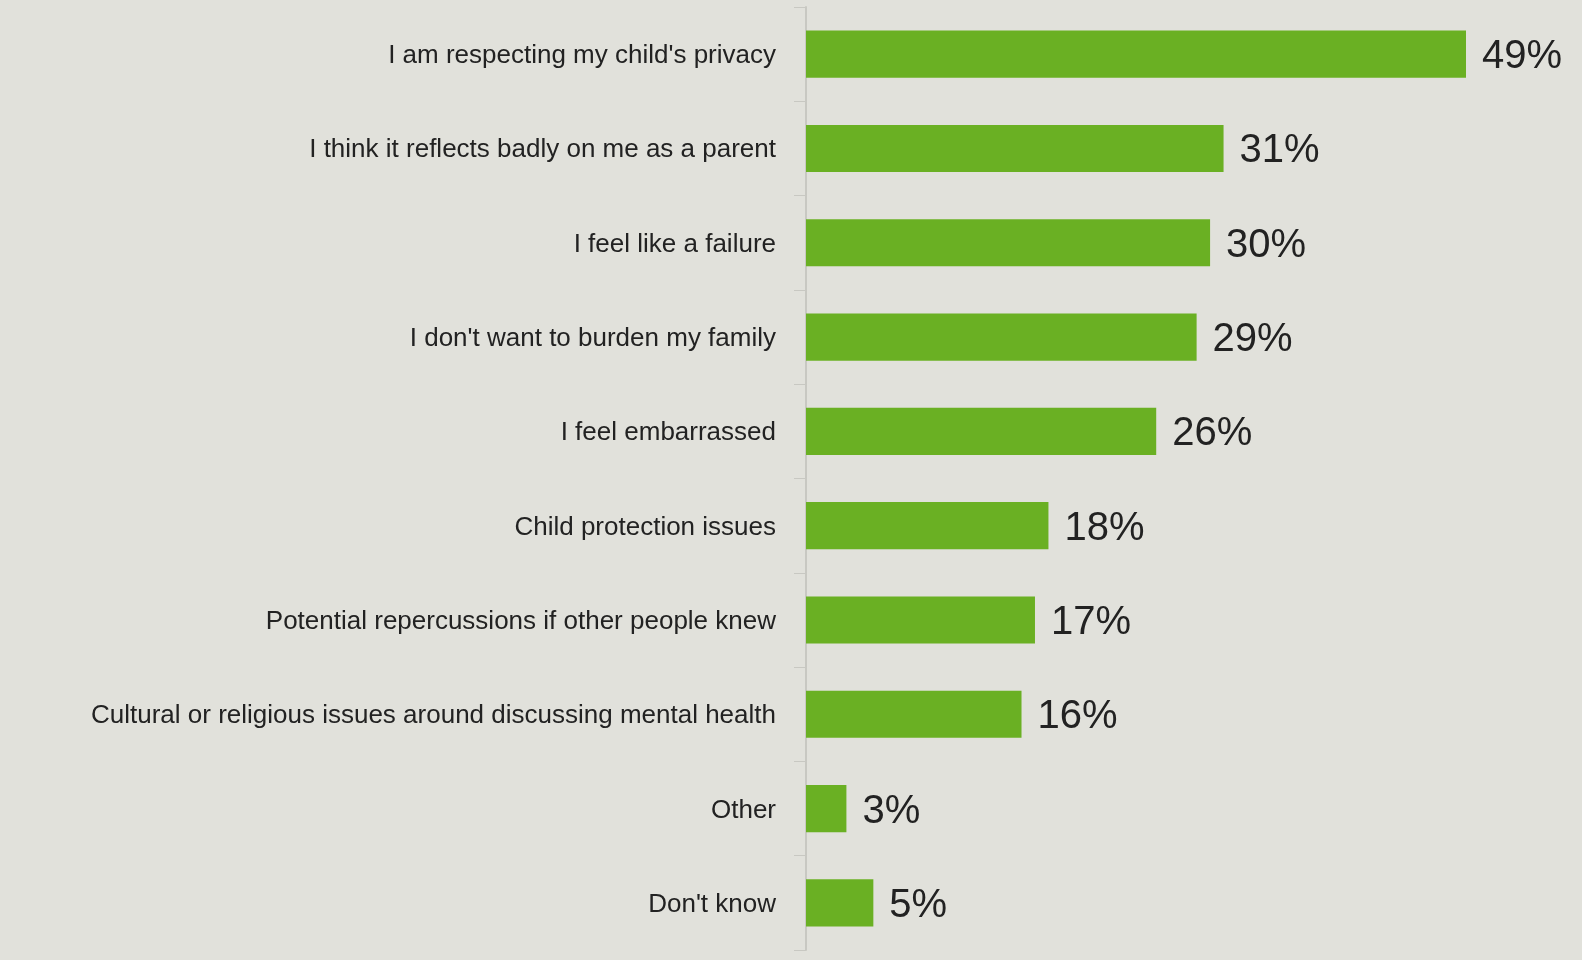 This screenshot has width=1582, height=960. Describe the element at coordinates (1279, 148) in the screenshot. I see `data-label: 31%` at that location.